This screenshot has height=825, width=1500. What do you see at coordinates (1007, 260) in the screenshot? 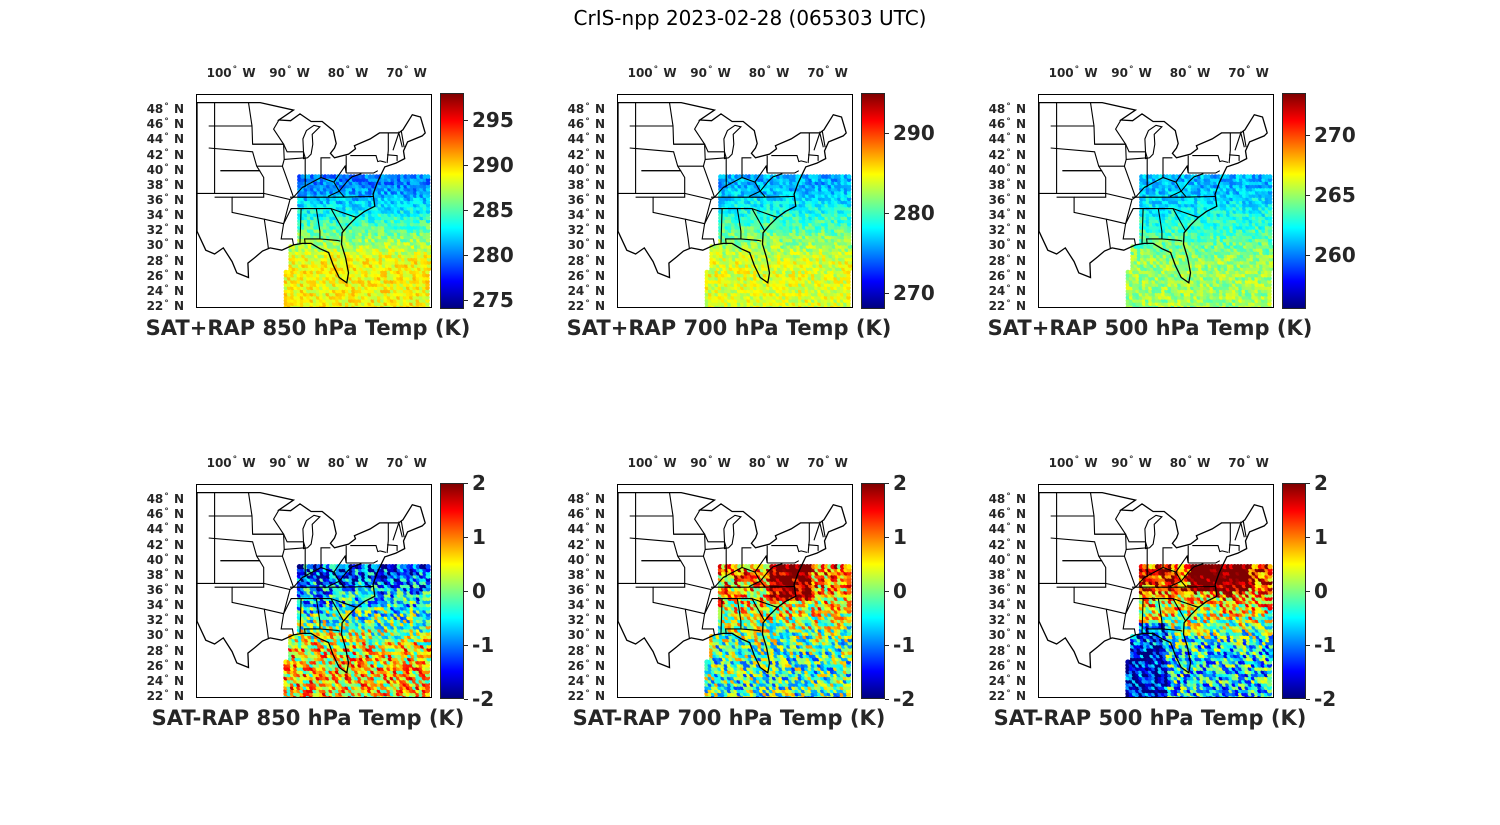
I see `latitude-tick-label: 28° N` at bounding box center [1007, 260].